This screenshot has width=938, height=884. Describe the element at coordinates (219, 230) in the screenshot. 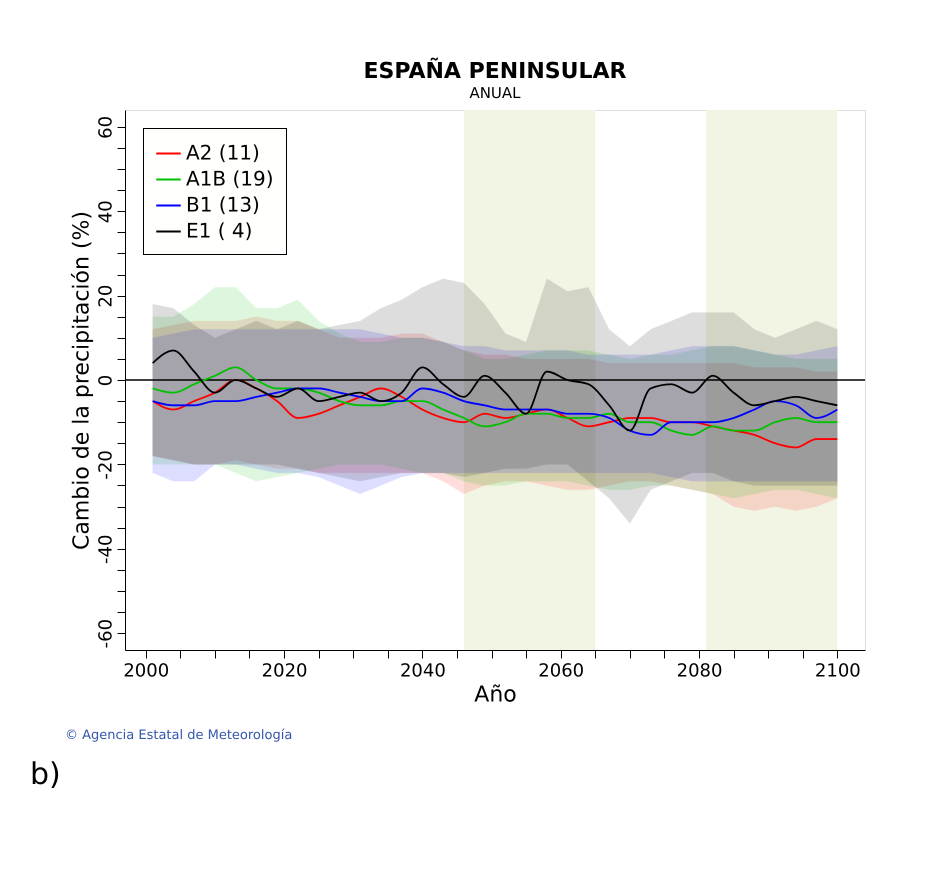

I see `legend-label: E1 ( 4)` at that location.